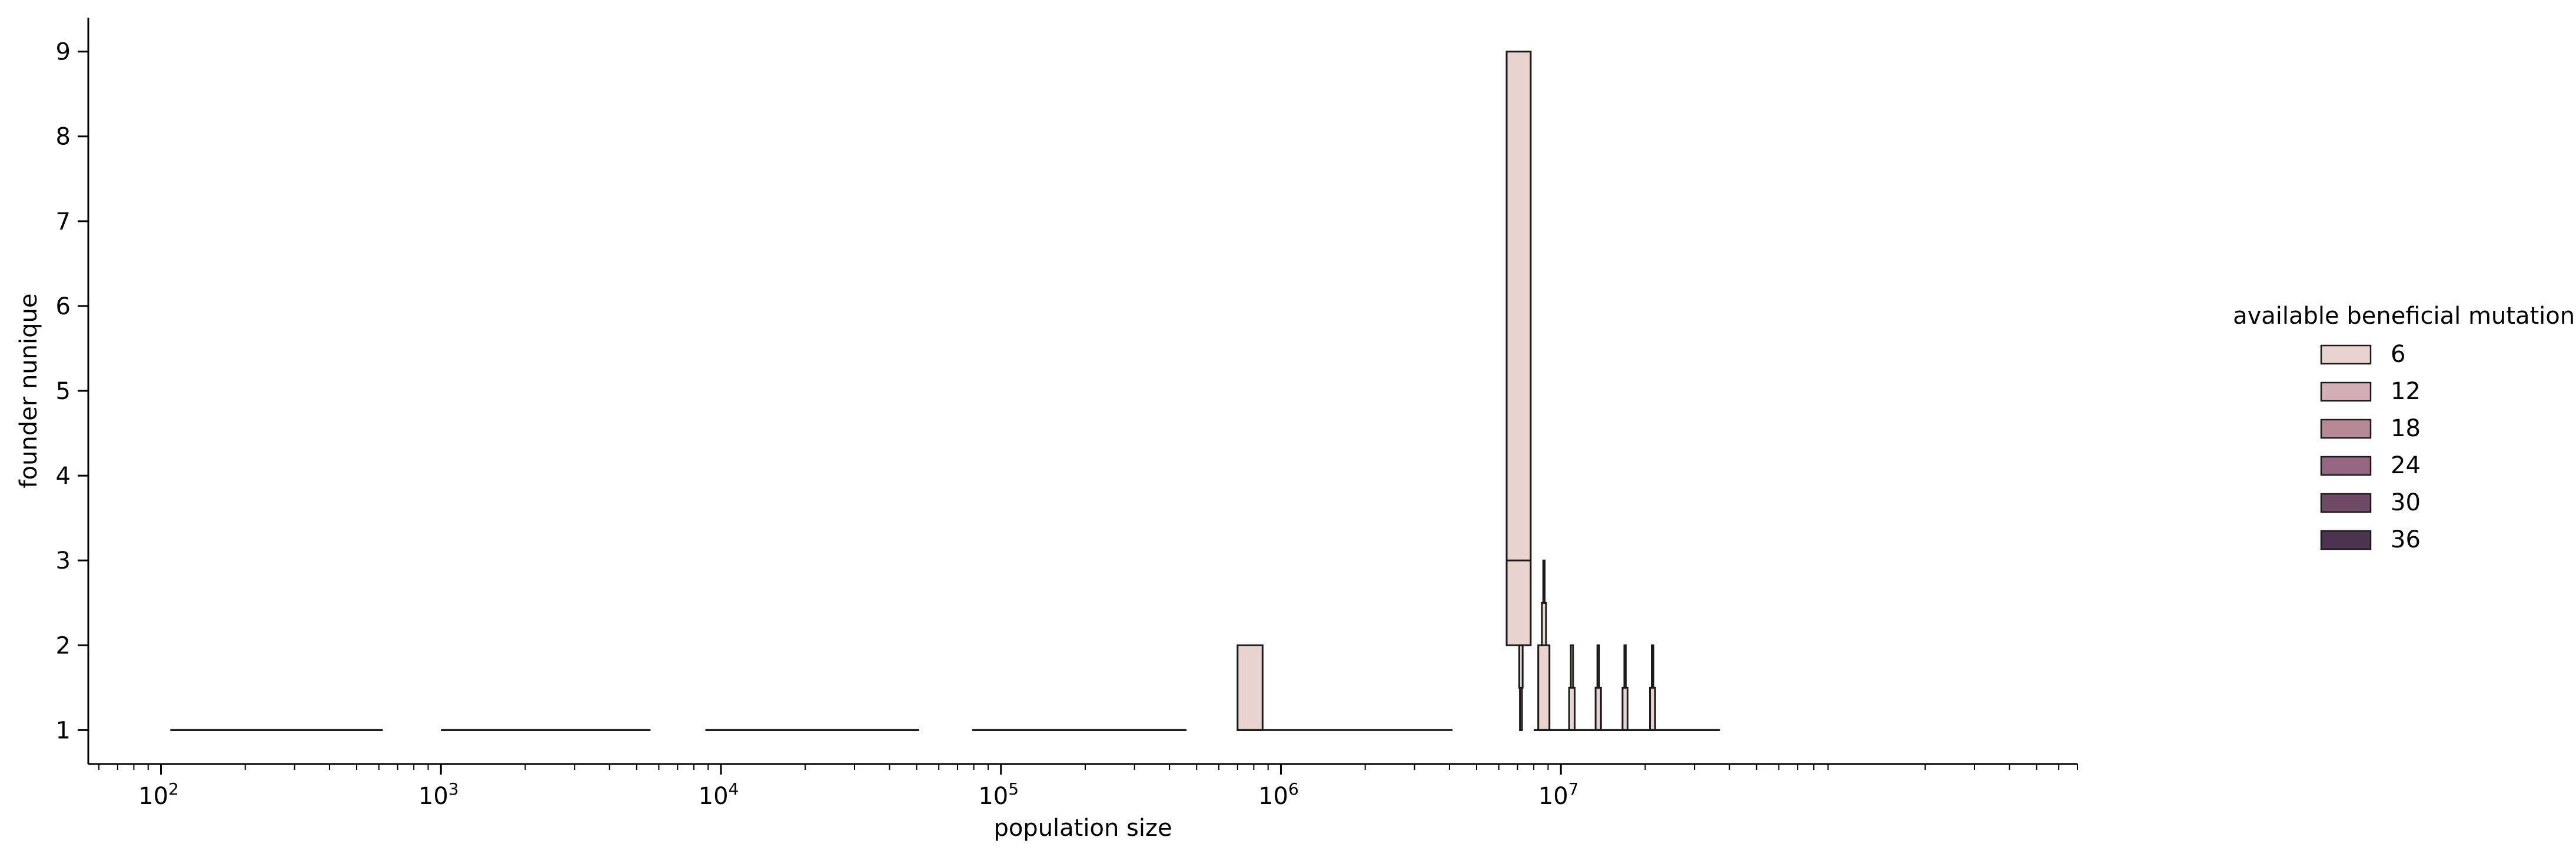  I want to click on x-tick-label: 10⁷, so click(1558, 795).